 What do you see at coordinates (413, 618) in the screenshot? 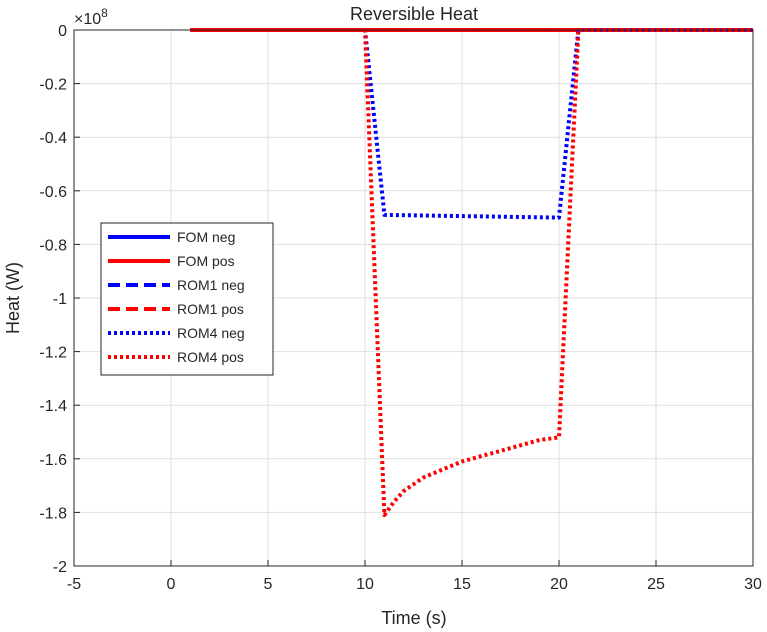
I see `x-axis-label: Time (s)` at bounding box center [413, 618].